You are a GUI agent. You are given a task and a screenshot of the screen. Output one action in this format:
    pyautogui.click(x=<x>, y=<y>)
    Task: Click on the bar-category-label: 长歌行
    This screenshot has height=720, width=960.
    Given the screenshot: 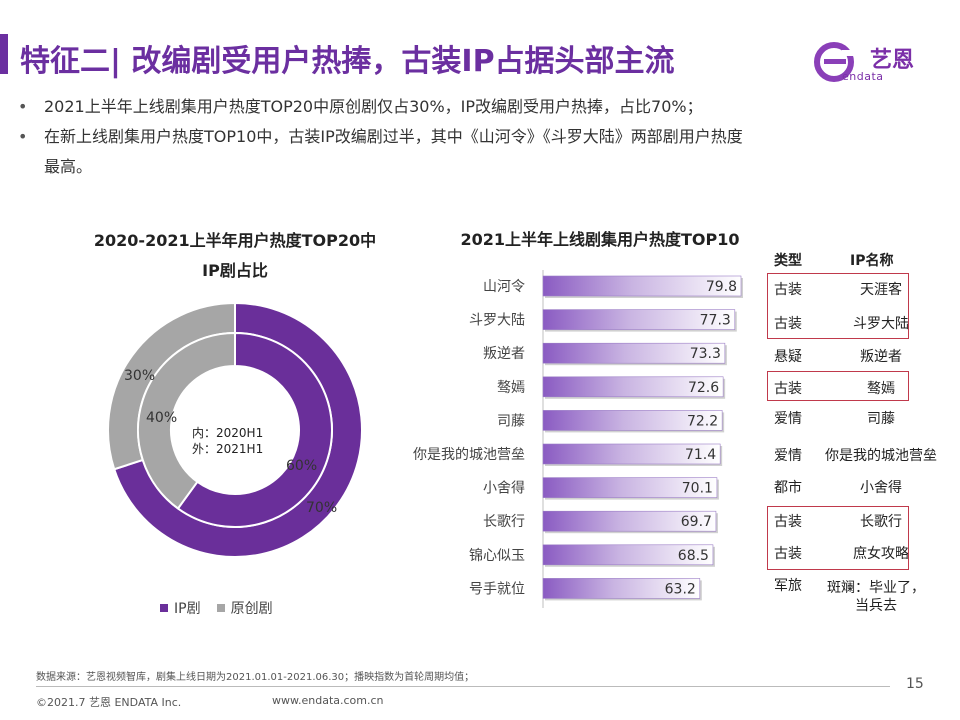 What is the action you would take?
    pyautogui.click(x=504, y=522)
    